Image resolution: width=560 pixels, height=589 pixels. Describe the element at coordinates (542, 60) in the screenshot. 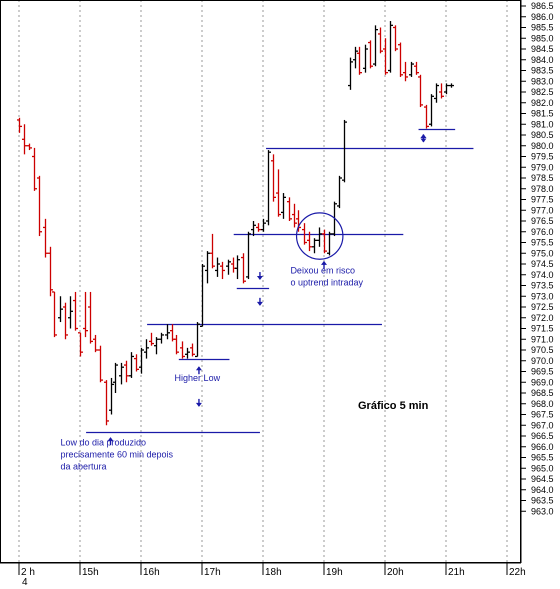

I see `y-tick-label: 984.0` at that location.